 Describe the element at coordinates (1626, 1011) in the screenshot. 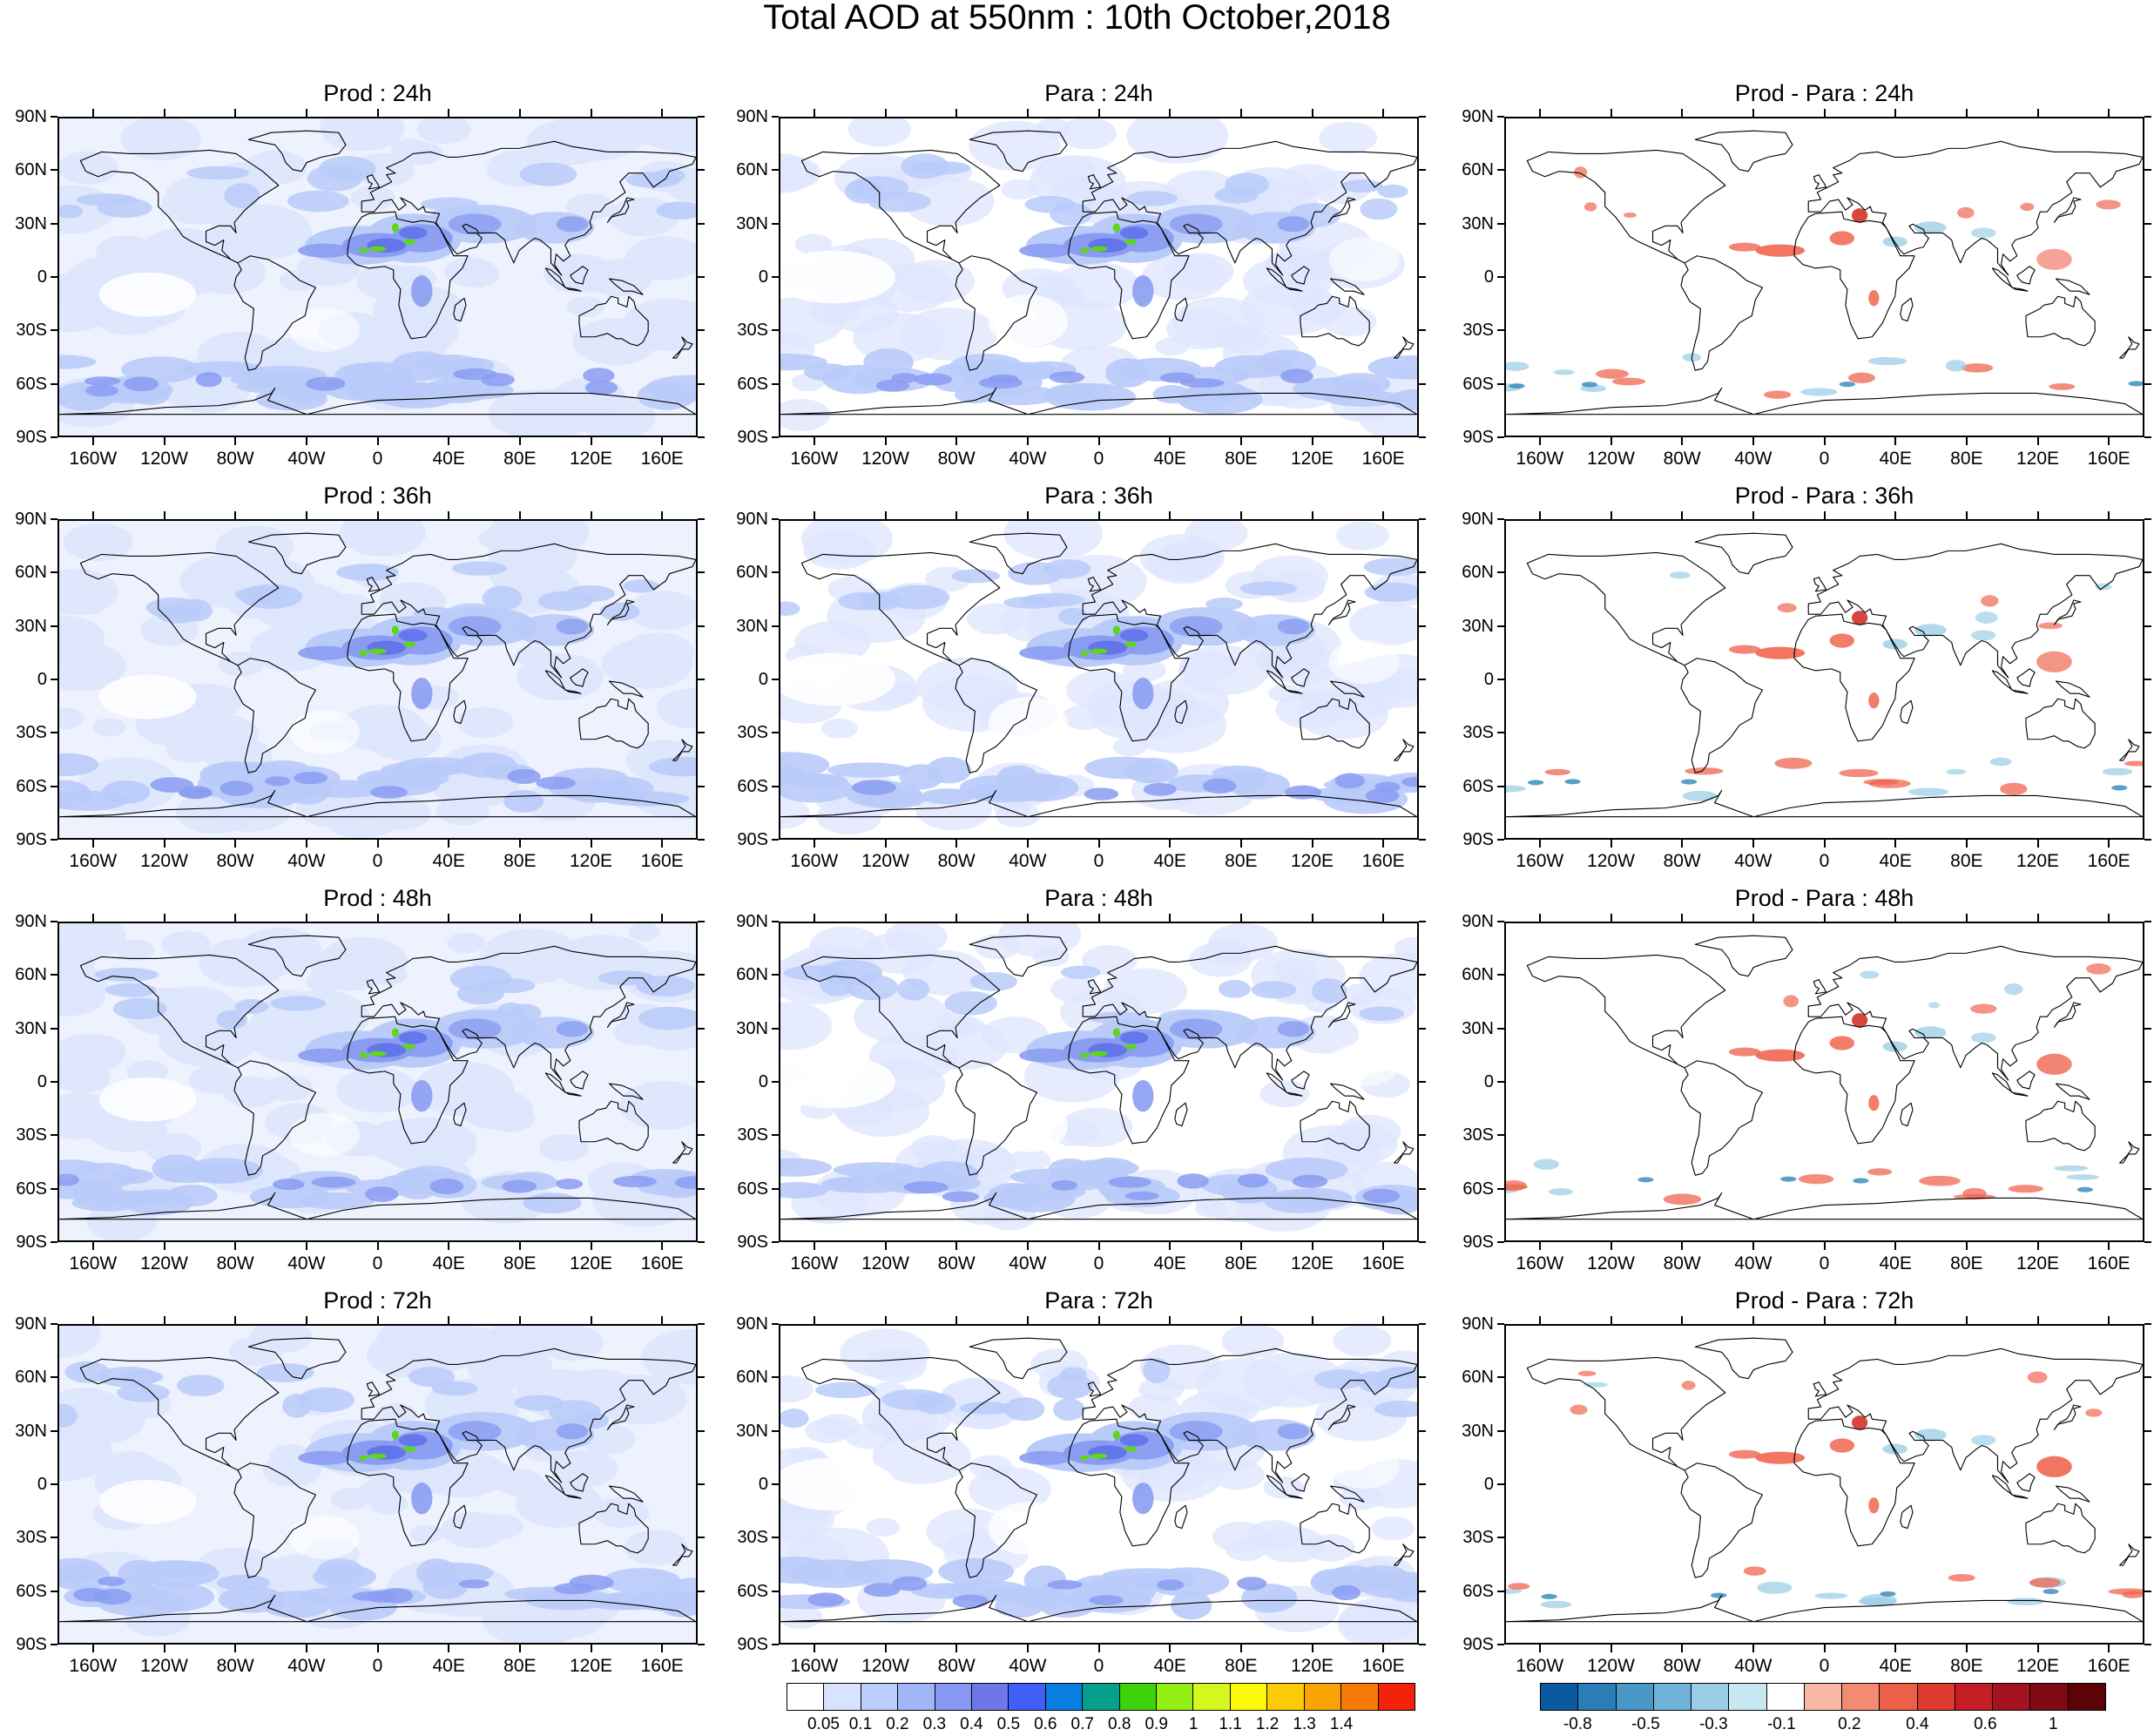

I see `north-america-coastline` at that location.